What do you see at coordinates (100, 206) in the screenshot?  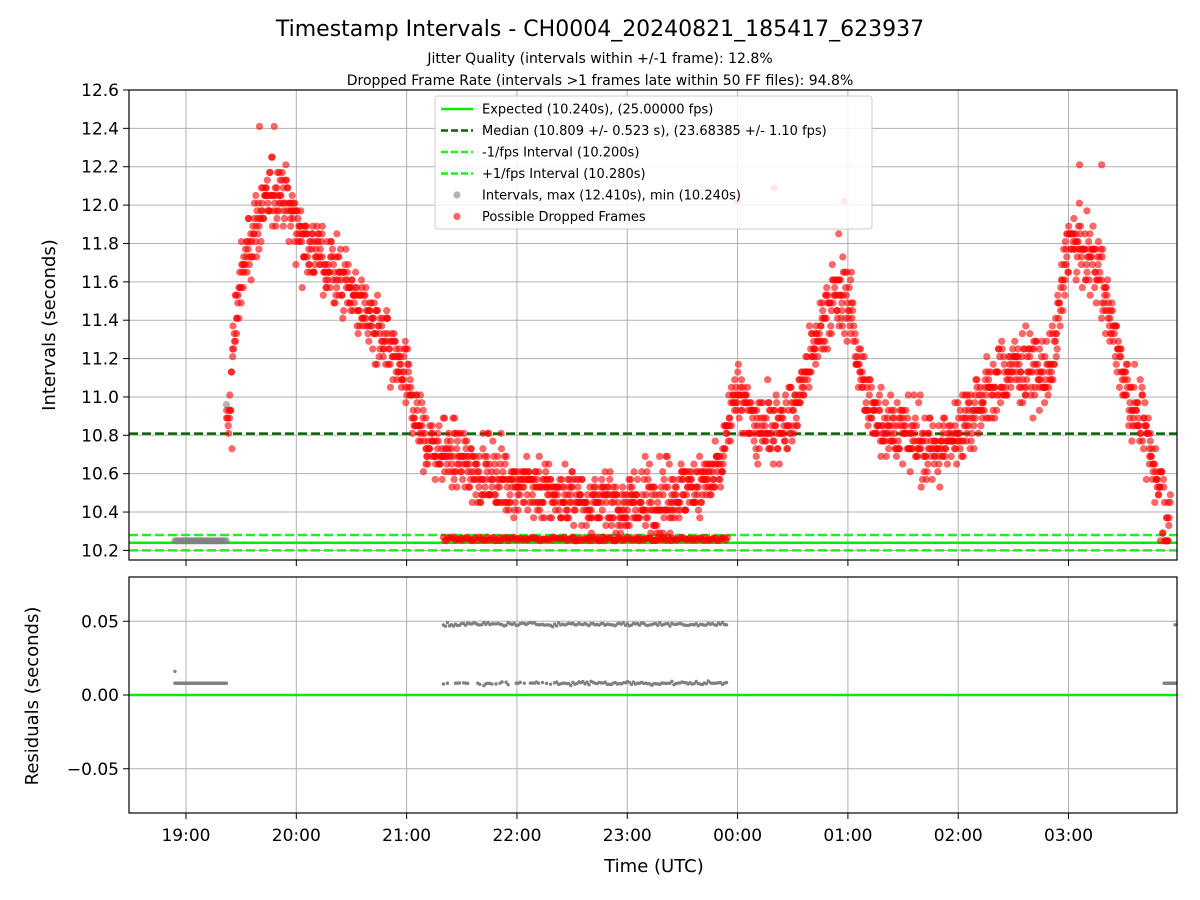 I see `y-tick-label: 12.0` at bounding box center [100, 206].